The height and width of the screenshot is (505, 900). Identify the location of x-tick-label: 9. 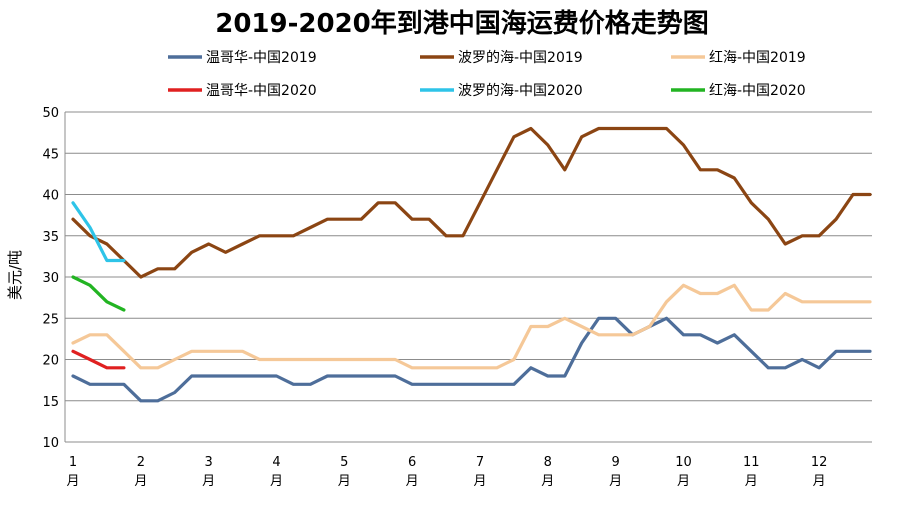
(615, 462).